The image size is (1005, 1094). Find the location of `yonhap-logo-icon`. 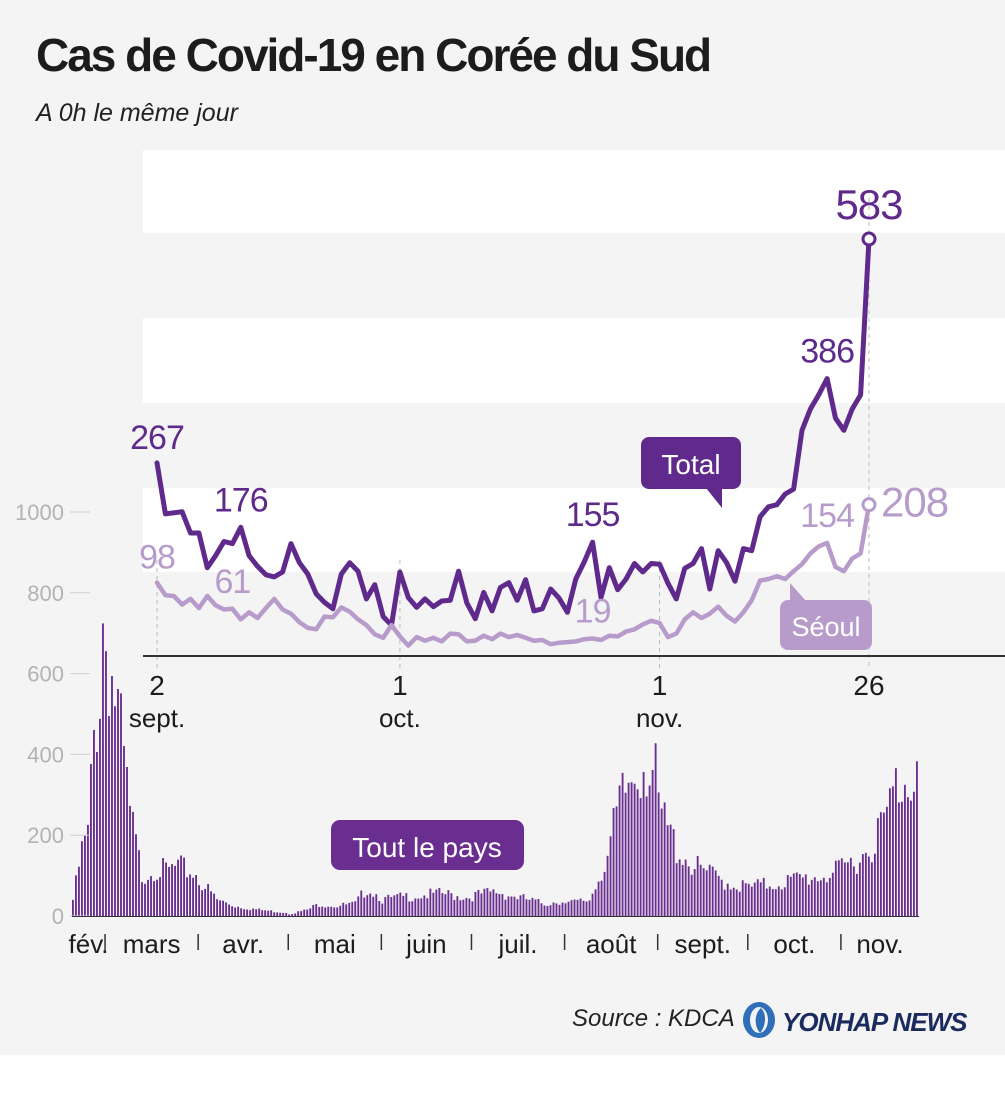

yonhap-logo-icon is located at coordinates (759, 1020).